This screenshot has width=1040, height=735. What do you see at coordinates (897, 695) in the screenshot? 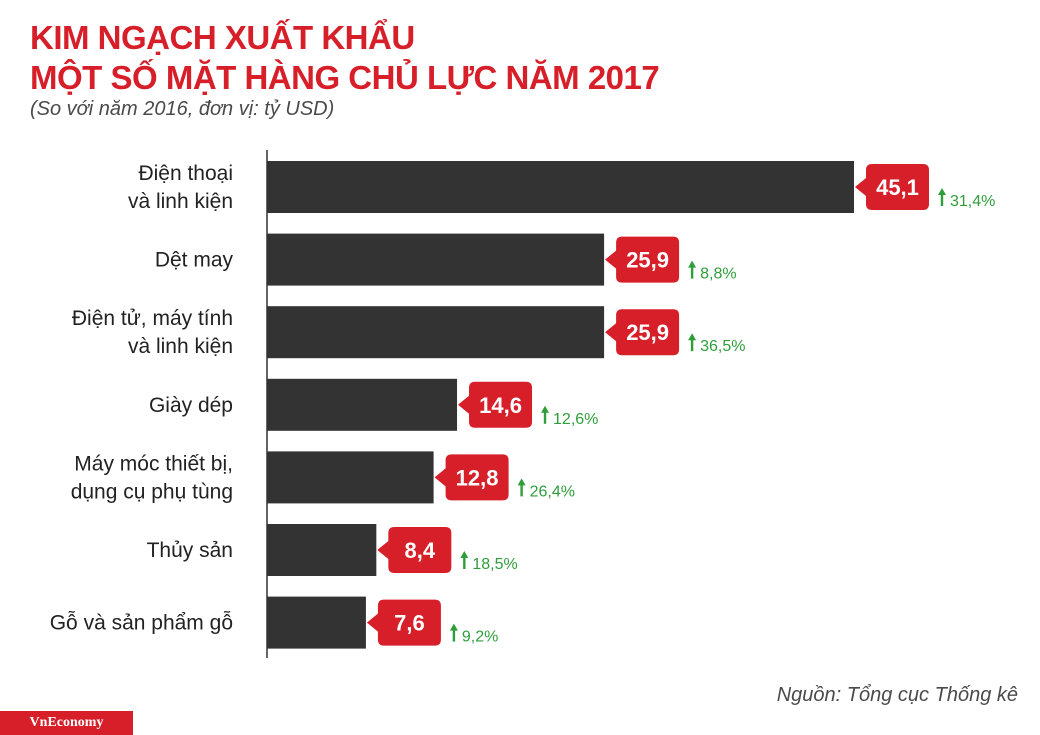
I see `source-note: Nguồn: Tổng cục Thống kê` at bounding box center [897, 695].